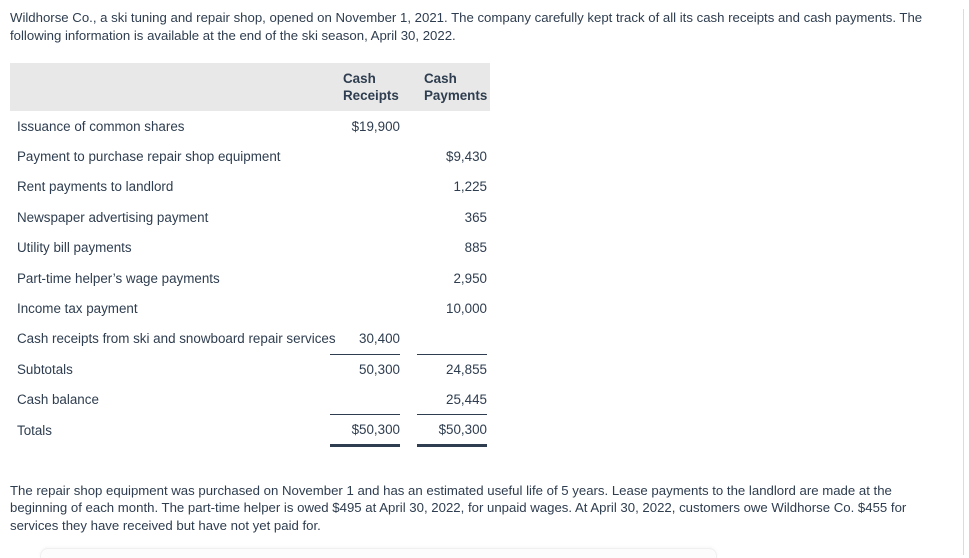 The height and width of the screenshot is (558, 969). What do you see at coordinates (452, 87) in the screenshot?
I see `cash-payments-column-header: Cash Payments` at bounding box center [452, 87].